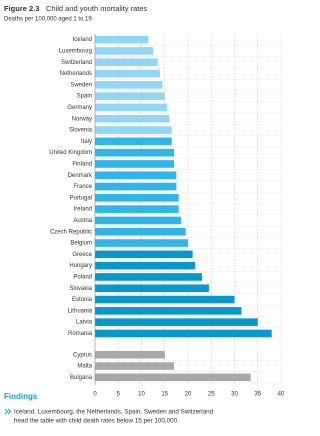  What do you see at coordinates (82, 221) in the screenshot?
I see `y-tick-label: Austria` at bounding box center [82, 221].